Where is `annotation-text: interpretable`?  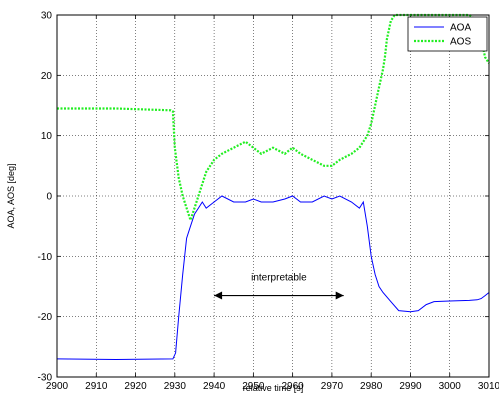
annotation-text: interpretable is located at coordinates (279, 277).